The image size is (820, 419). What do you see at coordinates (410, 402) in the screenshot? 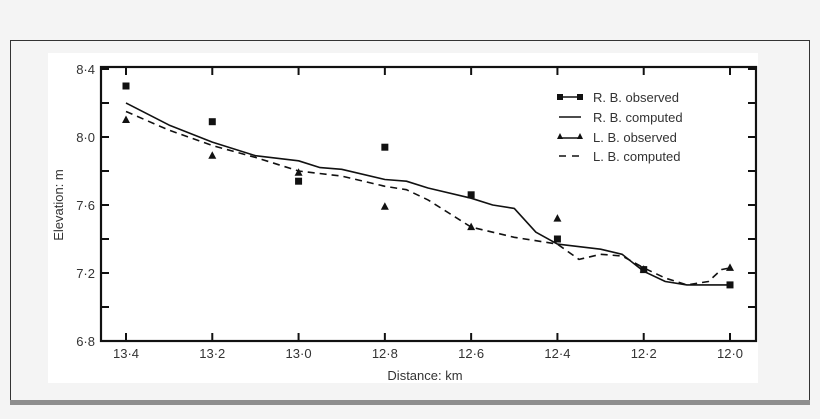
I see `frame-bottom-bar` at bounding box center [410, 402].